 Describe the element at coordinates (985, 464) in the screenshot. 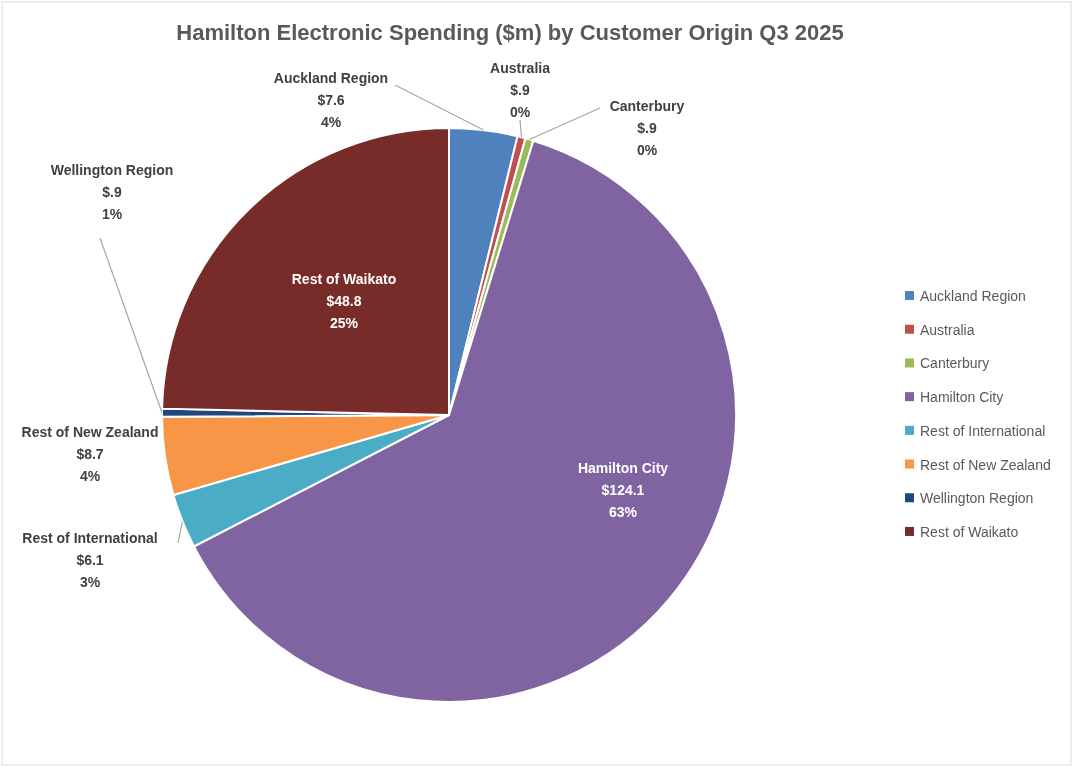

I see `legend-label: Rest of New Zealand` at that location.